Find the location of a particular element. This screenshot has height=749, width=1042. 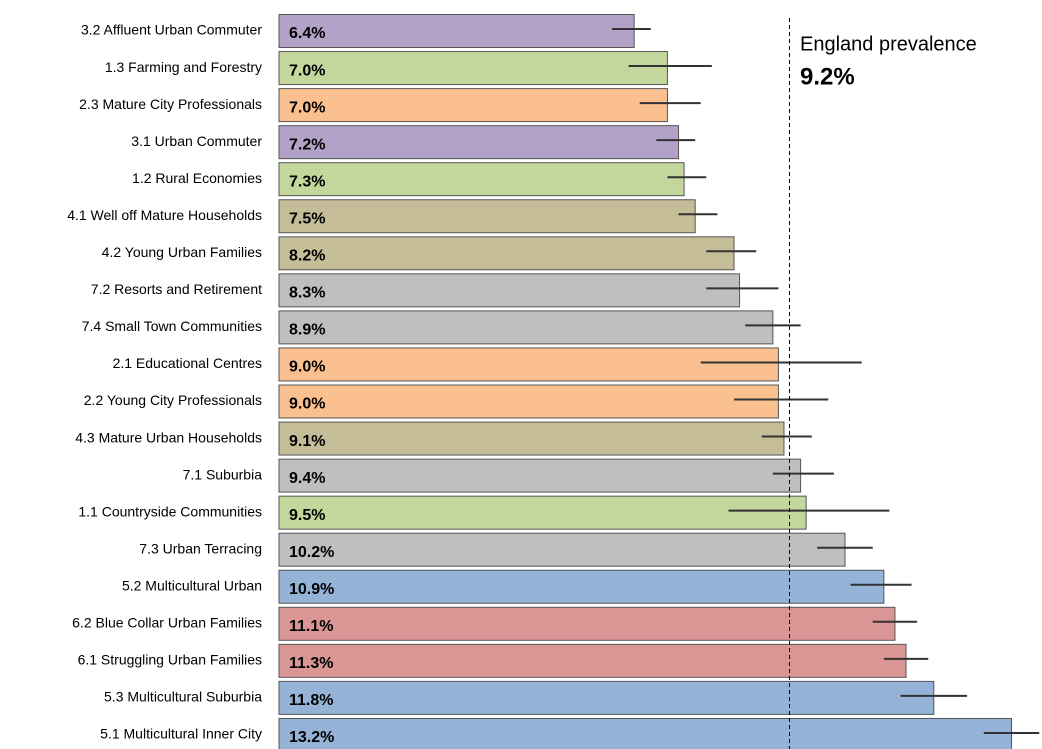

category-label: 7.4 Small Town Communities is located at coordinates (172, 326).